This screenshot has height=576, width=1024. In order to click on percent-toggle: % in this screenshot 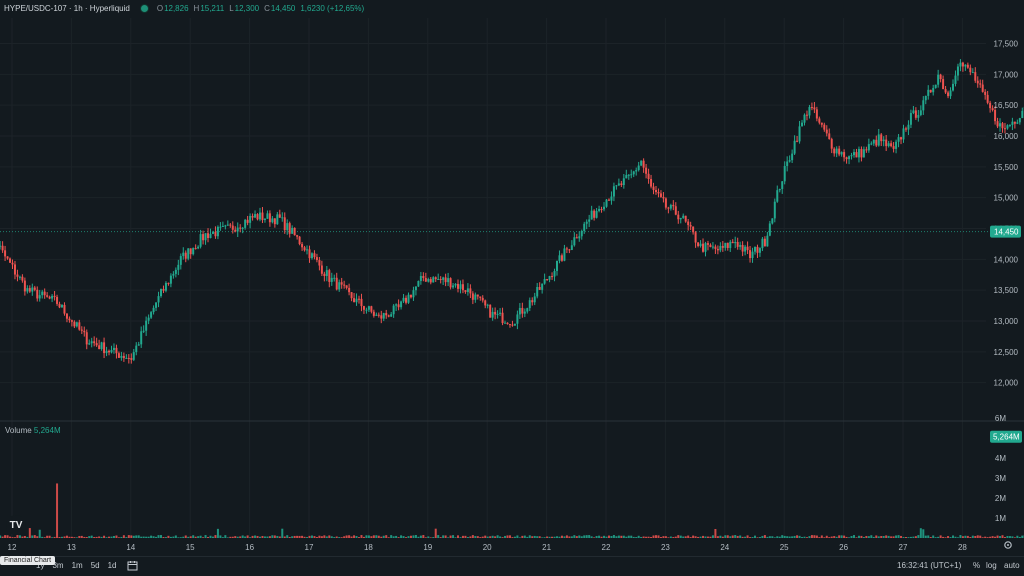, I will do `click(976, 565)`.